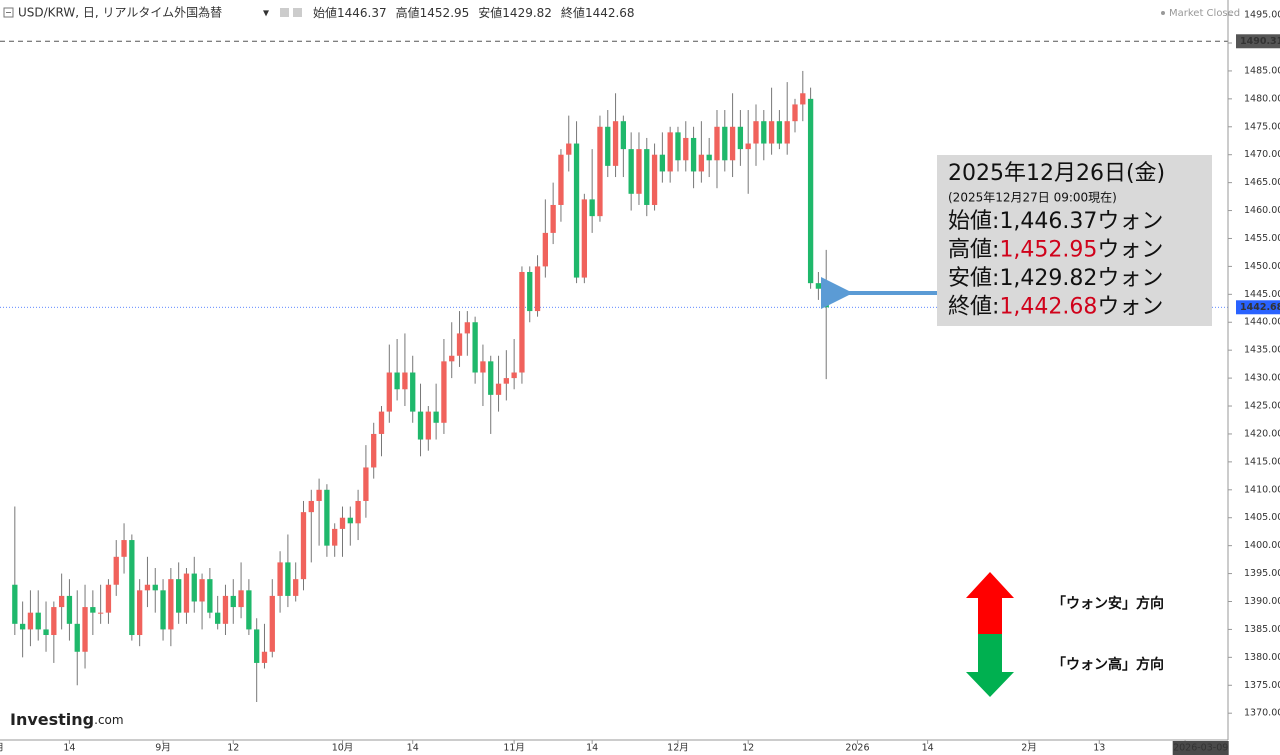  What do you see at coordinates (1032, 198) in the screenshot?
I see `info-asof: (2025年12月27日 09:00現在)` at bounding box center [1032, 198].